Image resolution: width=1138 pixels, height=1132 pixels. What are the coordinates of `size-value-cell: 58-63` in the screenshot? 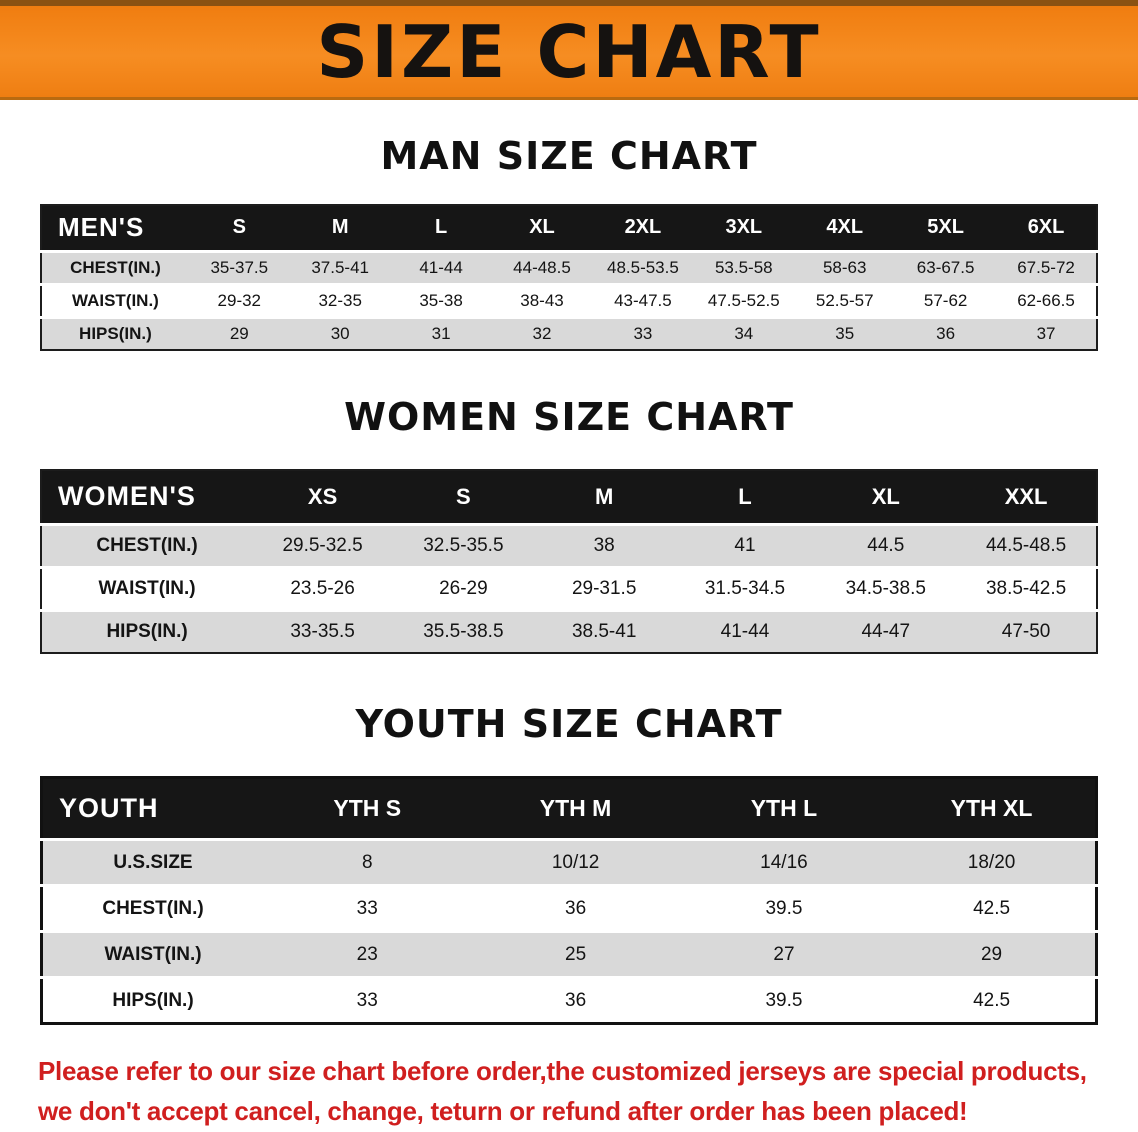 It's located at (845, 266).